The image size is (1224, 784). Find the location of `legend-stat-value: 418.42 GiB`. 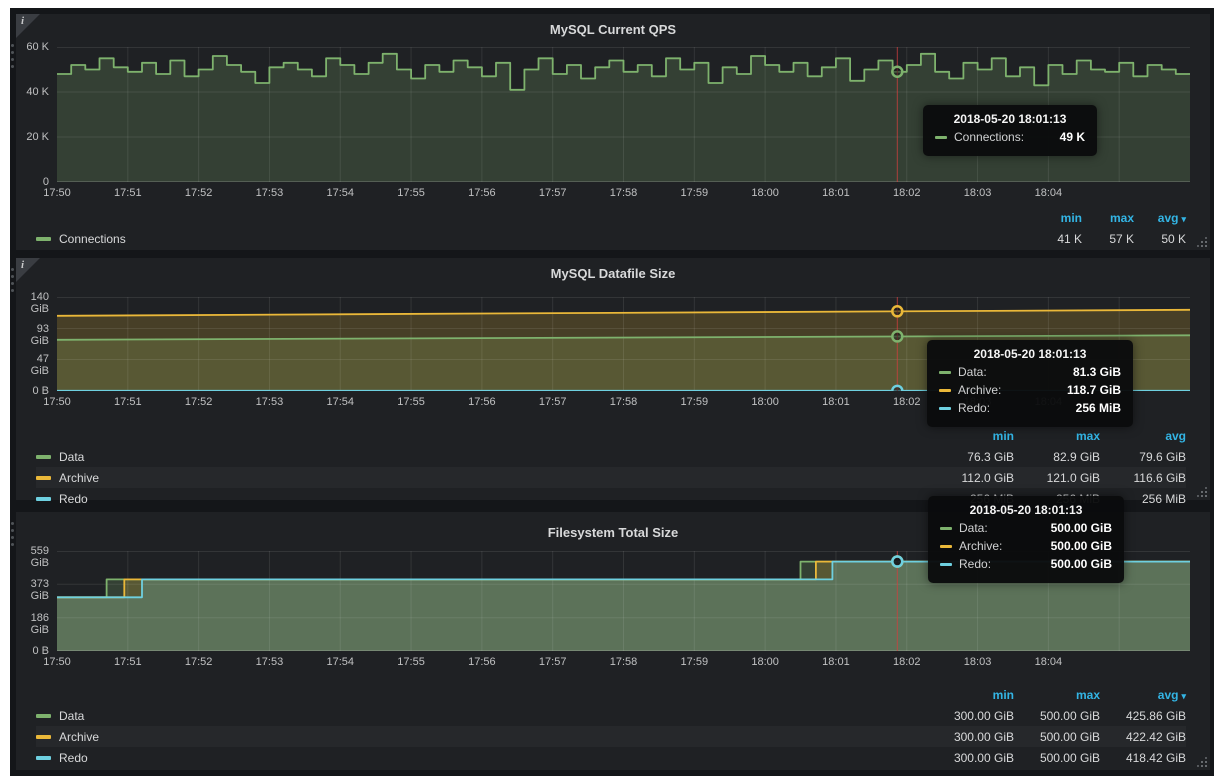

legend-stat-value: 418.42 GiB is located at coordinates (1155, 757).